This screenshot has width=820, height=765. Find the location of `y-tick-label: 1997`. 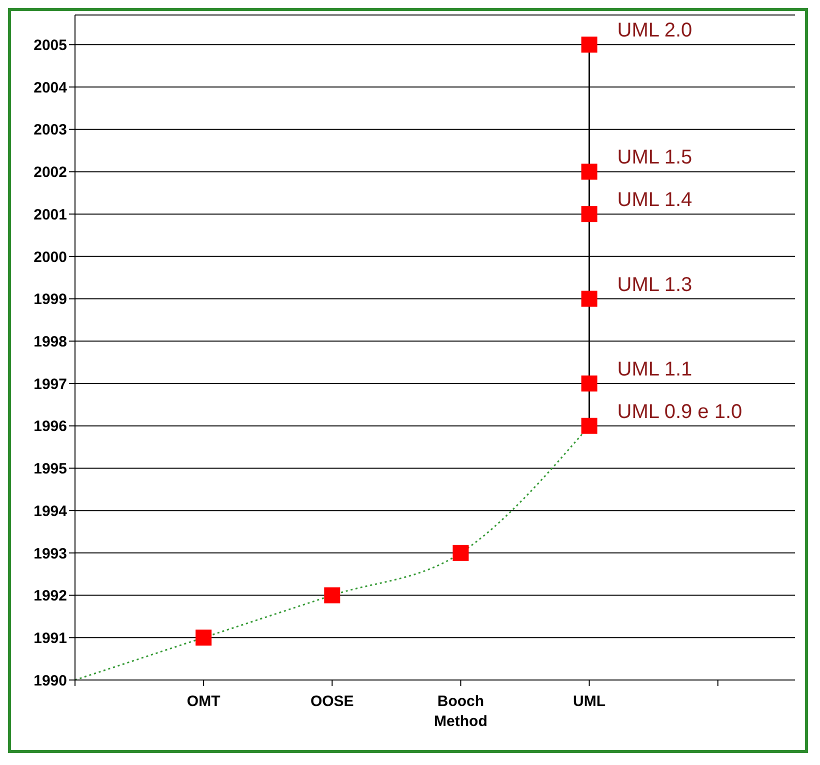

y-tick-label: 1997 is located at coordinates (50, 384).